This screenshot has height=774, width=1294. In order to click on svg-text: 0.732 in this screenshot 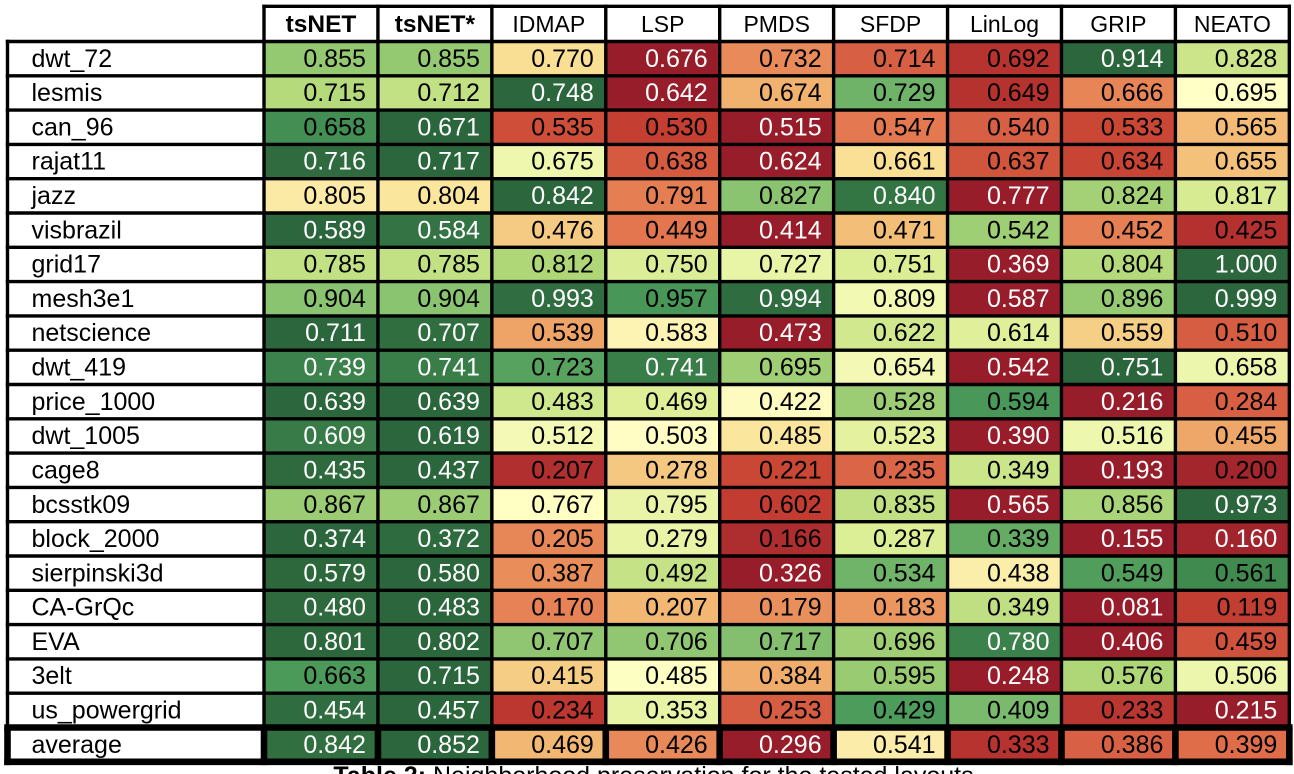, I will do `click(790, 59)`.